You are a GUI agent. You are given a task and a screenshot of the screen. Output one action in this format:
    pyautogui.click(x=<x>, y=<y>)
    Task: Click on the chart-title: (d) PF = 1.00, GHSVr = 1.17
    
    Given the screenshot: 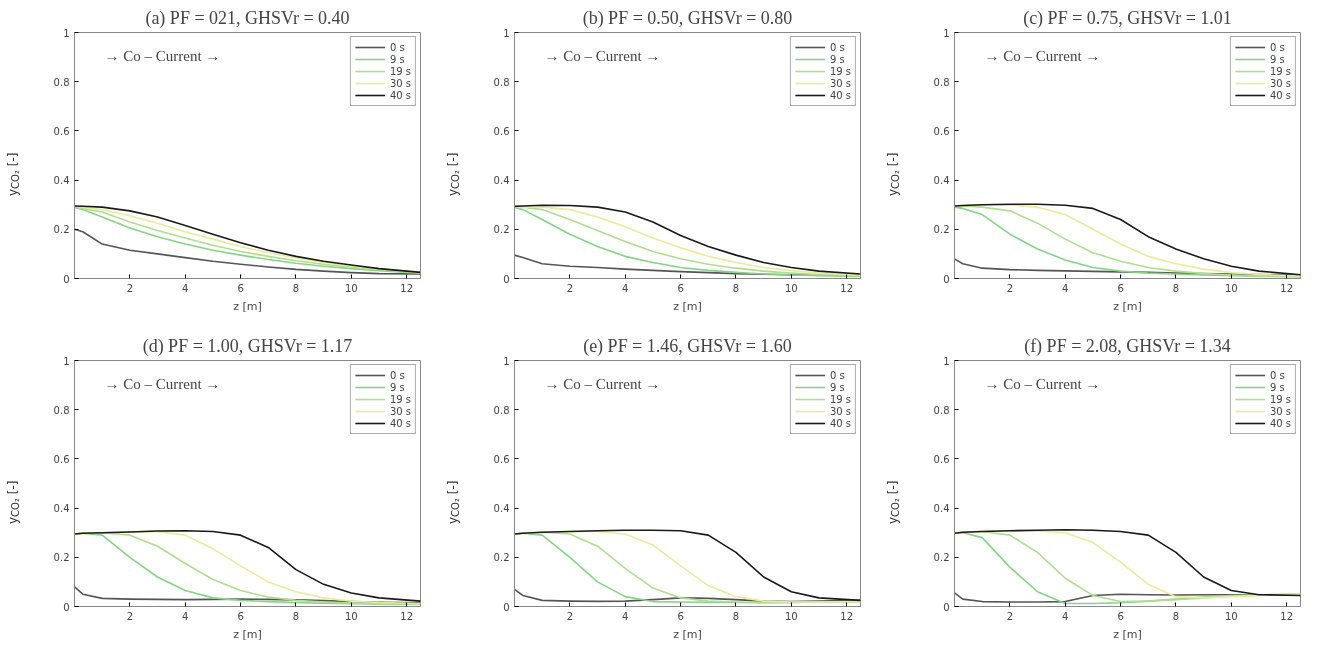 What is the action you would take?
    pyautogui.click(x=247, y=346)
    